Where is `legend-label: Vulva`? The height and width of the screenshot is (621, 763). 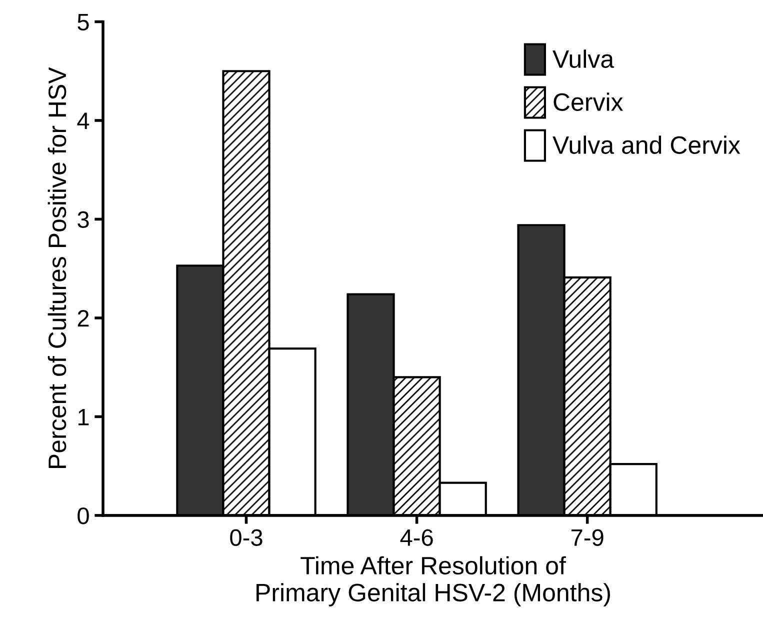
legend-label: Vulva is located at coordinates (583, 59).